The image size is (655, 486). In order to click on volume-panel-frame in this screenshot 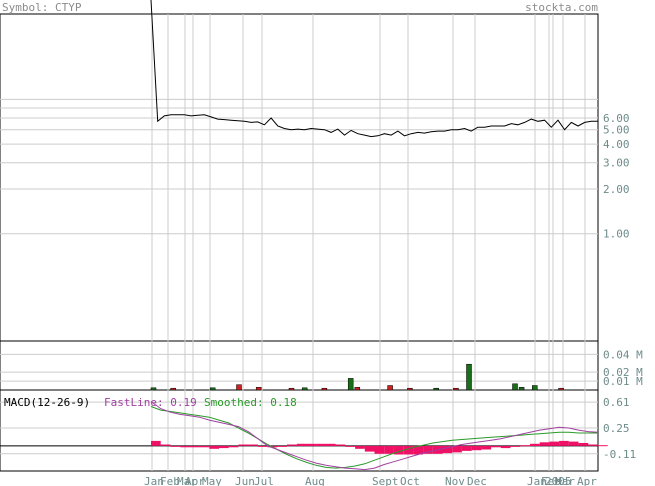, I will do `click(299, 365)`.